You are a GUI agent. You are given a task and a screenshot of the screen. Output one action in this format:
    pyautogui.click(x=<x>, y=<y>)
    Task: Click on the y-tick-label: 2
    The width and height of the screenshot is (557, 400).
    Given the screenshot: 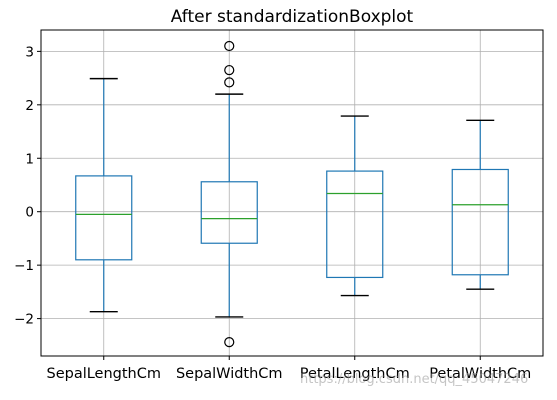 What is the action you would take?
    pyautogui.click(x=29, y=106)
    